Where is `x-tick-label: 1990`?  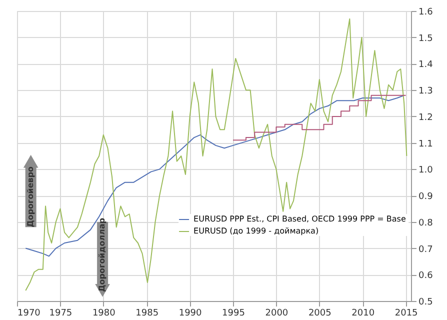 x-tick-label: 1990 is located at coordinates (190, 313).